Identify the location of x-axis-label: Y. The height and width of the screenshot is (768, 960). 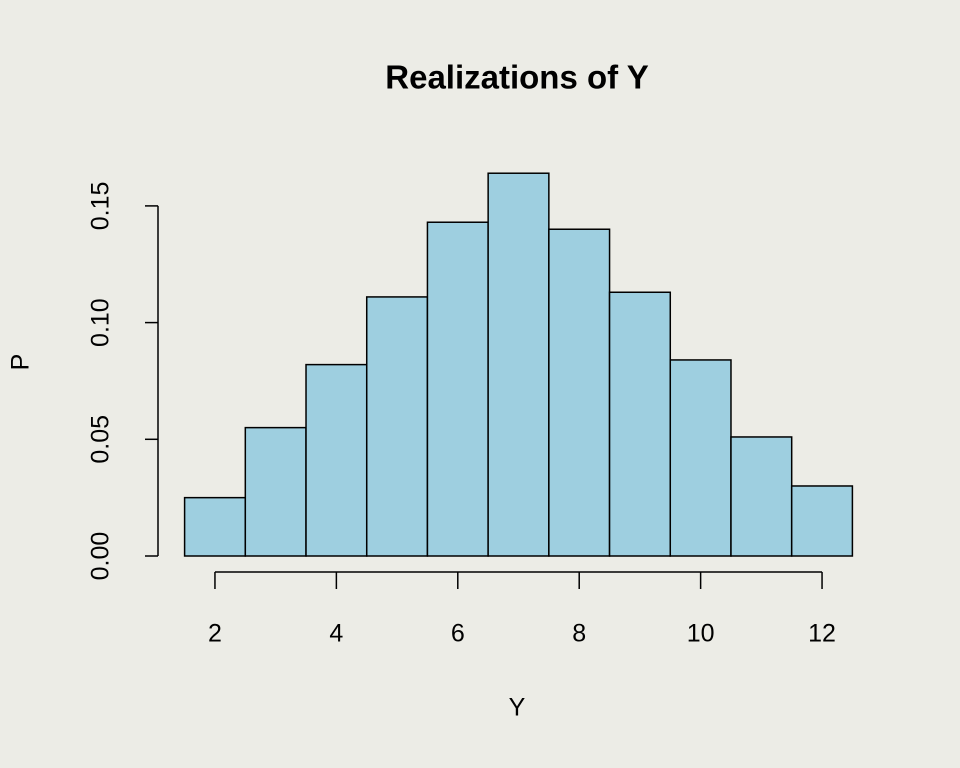
(517, 708).